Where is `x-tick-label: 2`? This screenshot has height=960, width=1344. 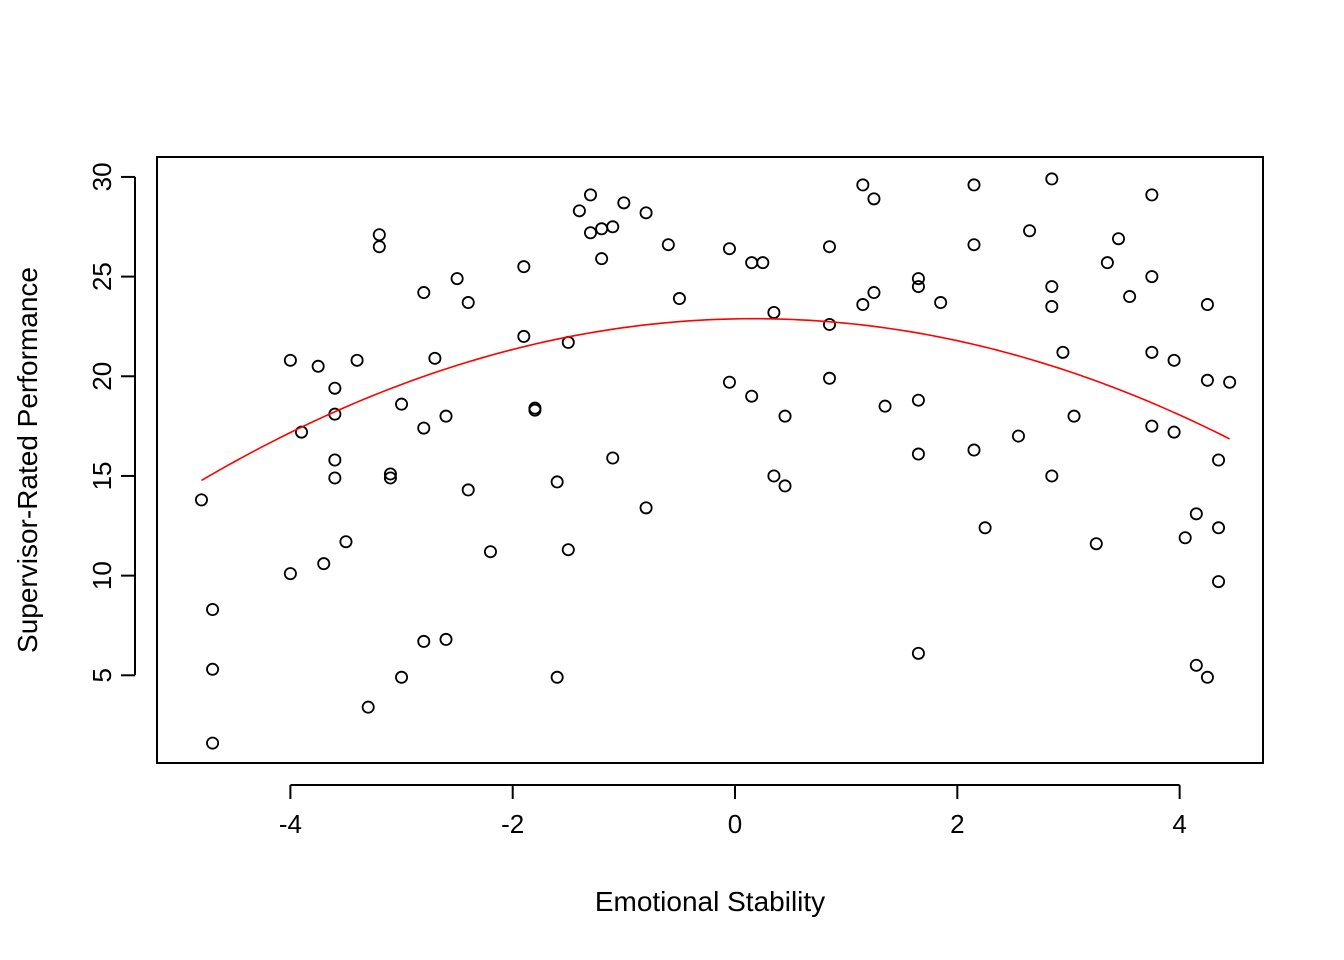
x-tick-label: 2 is located at coordinates (957, 824).